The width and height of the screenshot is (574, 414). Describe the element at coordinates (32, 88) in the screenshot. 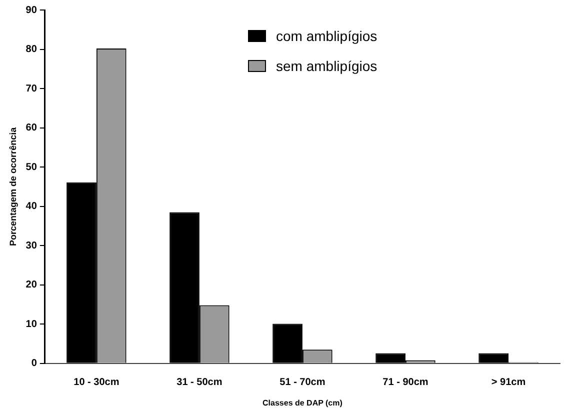

I see `y-tick-label: 70` at that location.